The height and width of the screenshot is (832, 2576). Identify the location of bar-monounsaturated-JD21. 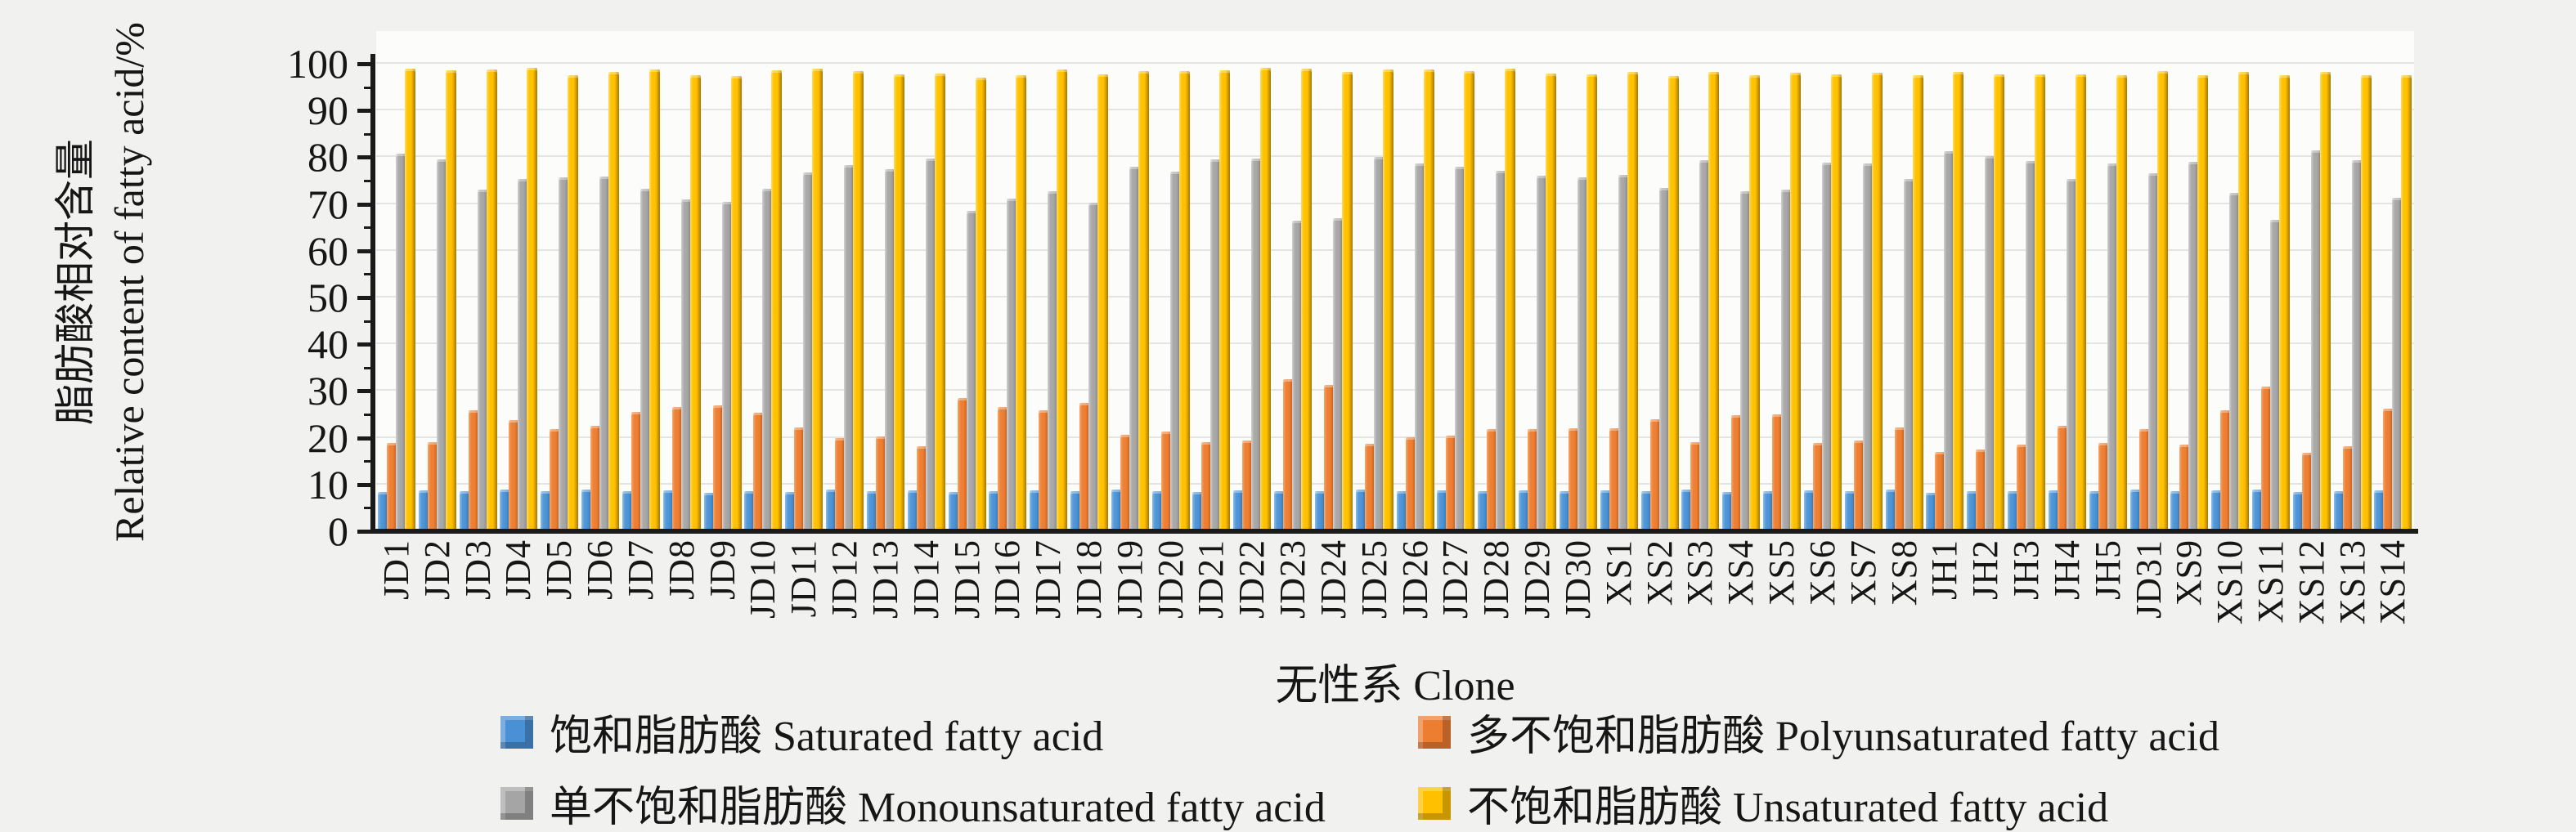
(1216, 345).